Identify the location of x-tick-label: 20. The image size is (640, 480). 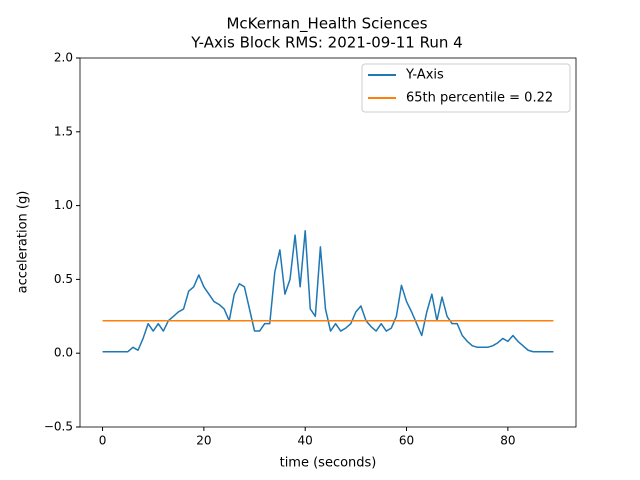
(203, 441).